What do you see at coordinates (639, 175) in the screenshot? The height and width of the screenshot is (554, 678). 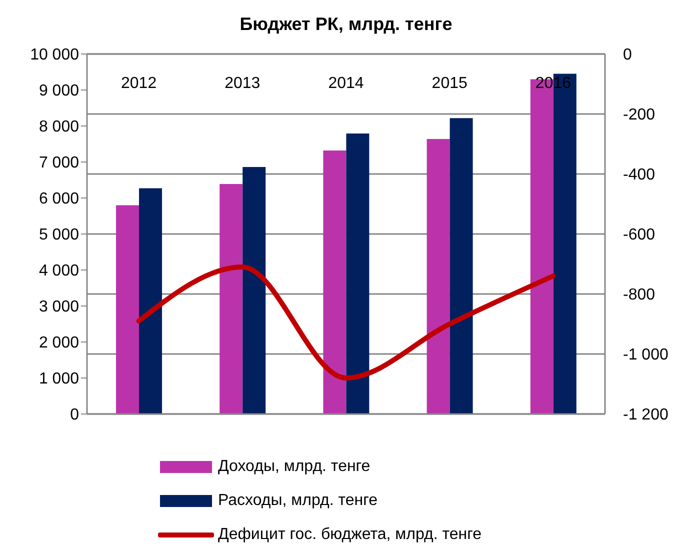 I see `y2-tick-label: -400` at bounding box center [639, 175].